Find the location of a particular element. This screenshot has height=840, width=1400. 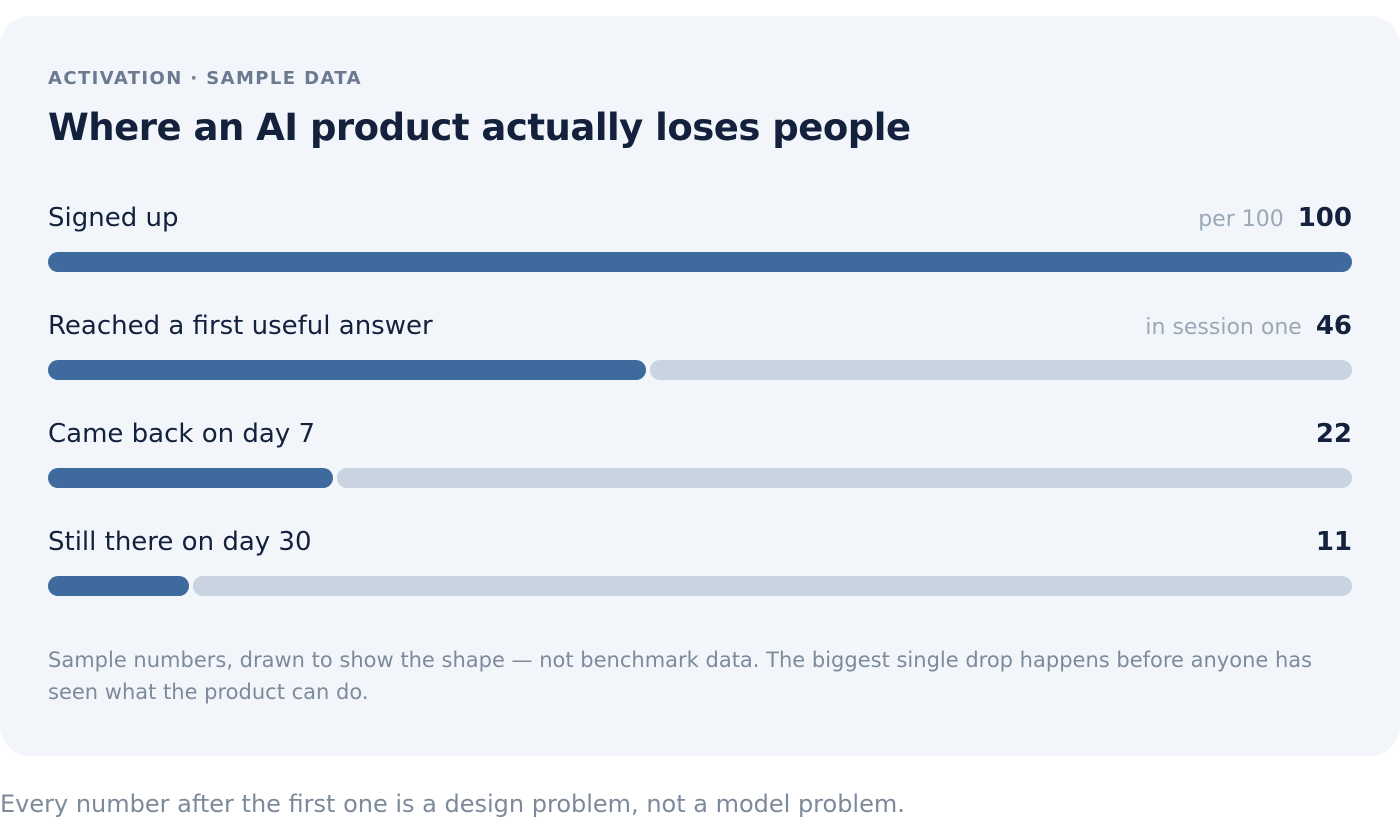

row-label: Signed up is located at coordinates (113, 218).